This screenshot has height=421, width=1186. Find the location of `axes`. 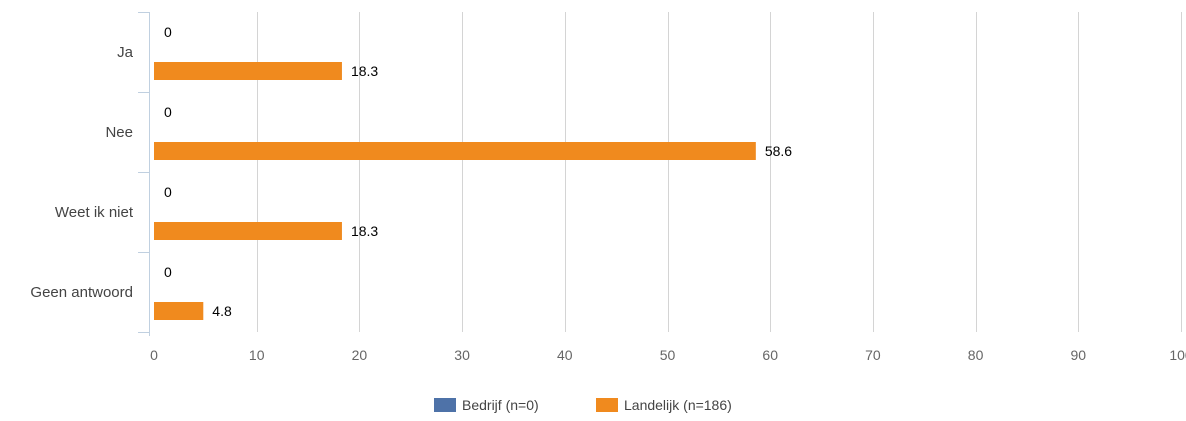

axes is located at coordinates (144, 174).